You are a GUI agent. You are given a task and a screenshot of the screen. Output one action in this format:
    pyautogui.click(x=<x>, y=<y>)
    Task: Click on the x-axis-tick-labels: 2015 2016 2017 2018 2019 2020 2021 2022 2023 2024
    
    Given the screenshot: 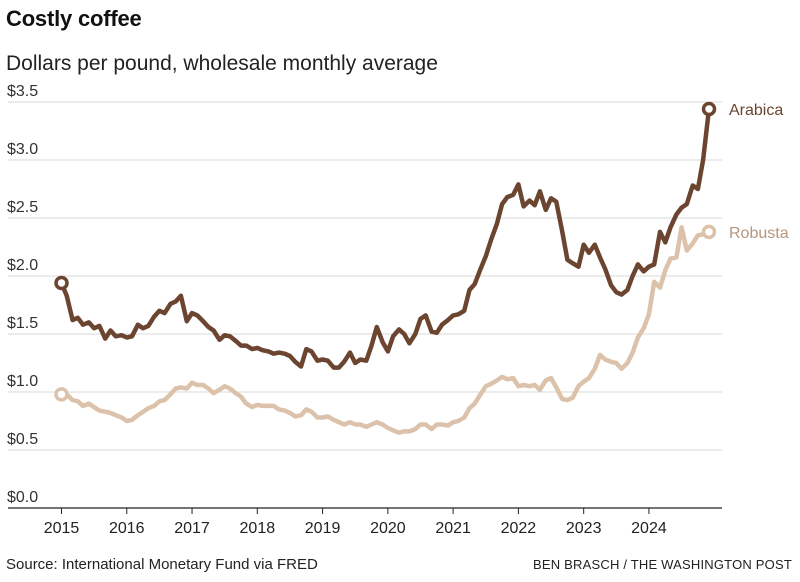 What is the action you would take?
    pyautogui.click(x=355, y=522)
    